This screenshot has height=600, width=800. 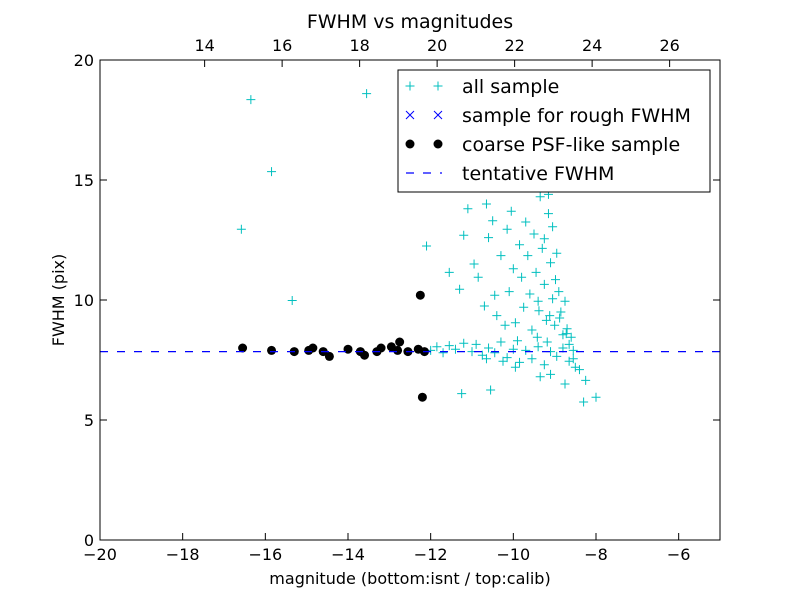 I want to click on x-tick-label: −12, so click(x=431, y=554).